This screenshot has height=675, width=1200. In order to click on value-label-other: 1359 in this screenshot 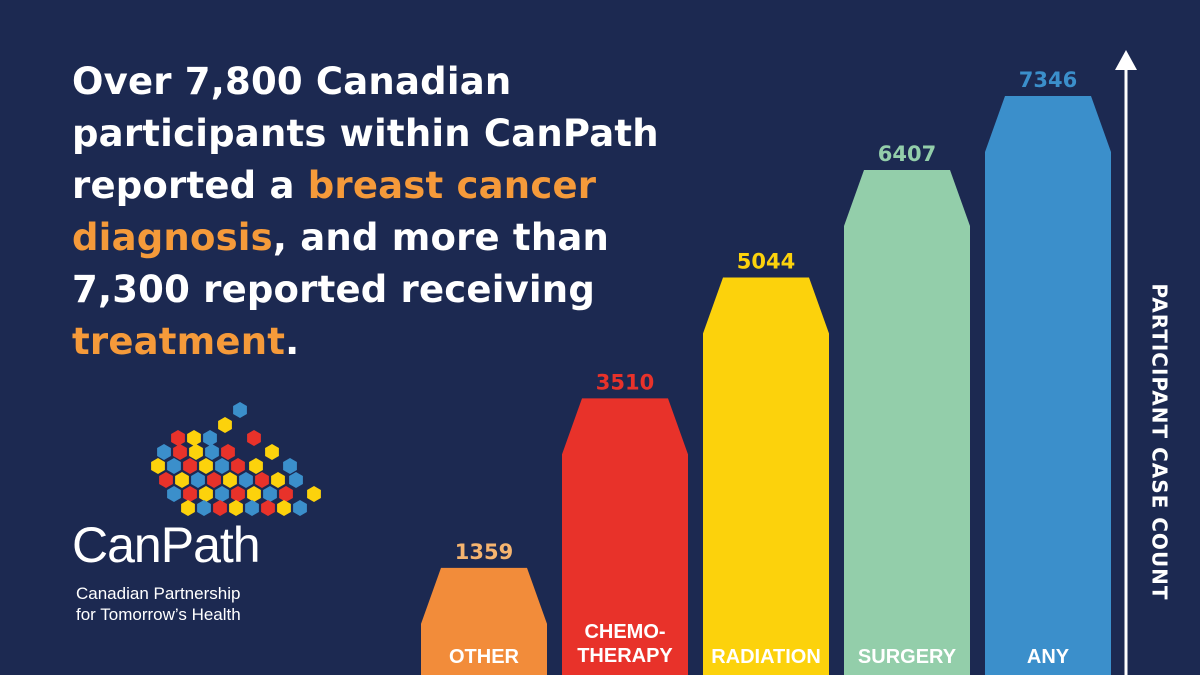, I will do `click(484, 552)`.